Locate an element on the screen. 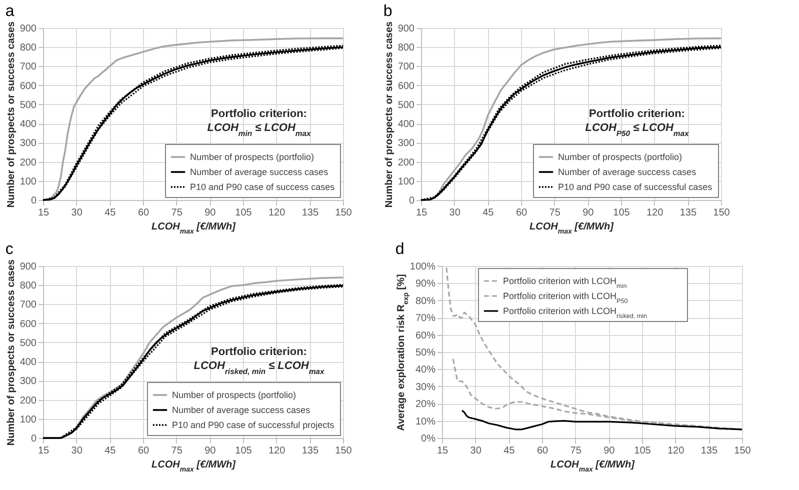 Image resolution: width=799 pixels, height=490 pixels. chart-title: b is located at coordinates (387, 11).